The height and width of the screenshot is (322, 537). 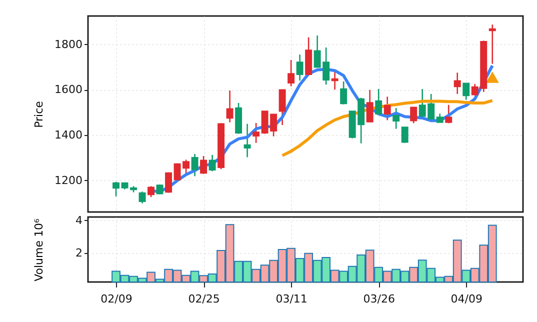 What do you see at coordinates (79, 253) in the screenshot?
I see `y-tick-label: 2` at bounding box center [79, 253].